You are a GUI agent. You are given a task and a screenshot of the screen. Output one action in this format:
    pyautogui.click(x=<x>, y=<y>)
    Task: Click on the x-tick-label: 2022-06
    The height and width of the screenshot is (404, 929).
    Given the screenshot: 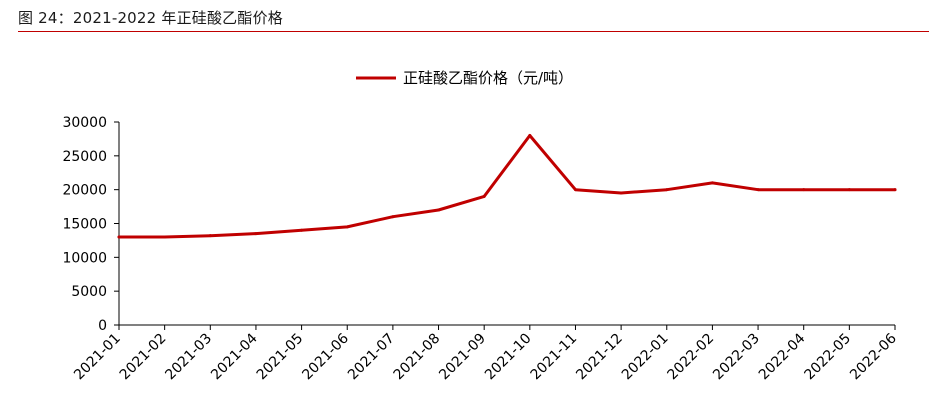 What is the action you would take?
    pyautogui.click(x=873, y=356)
    